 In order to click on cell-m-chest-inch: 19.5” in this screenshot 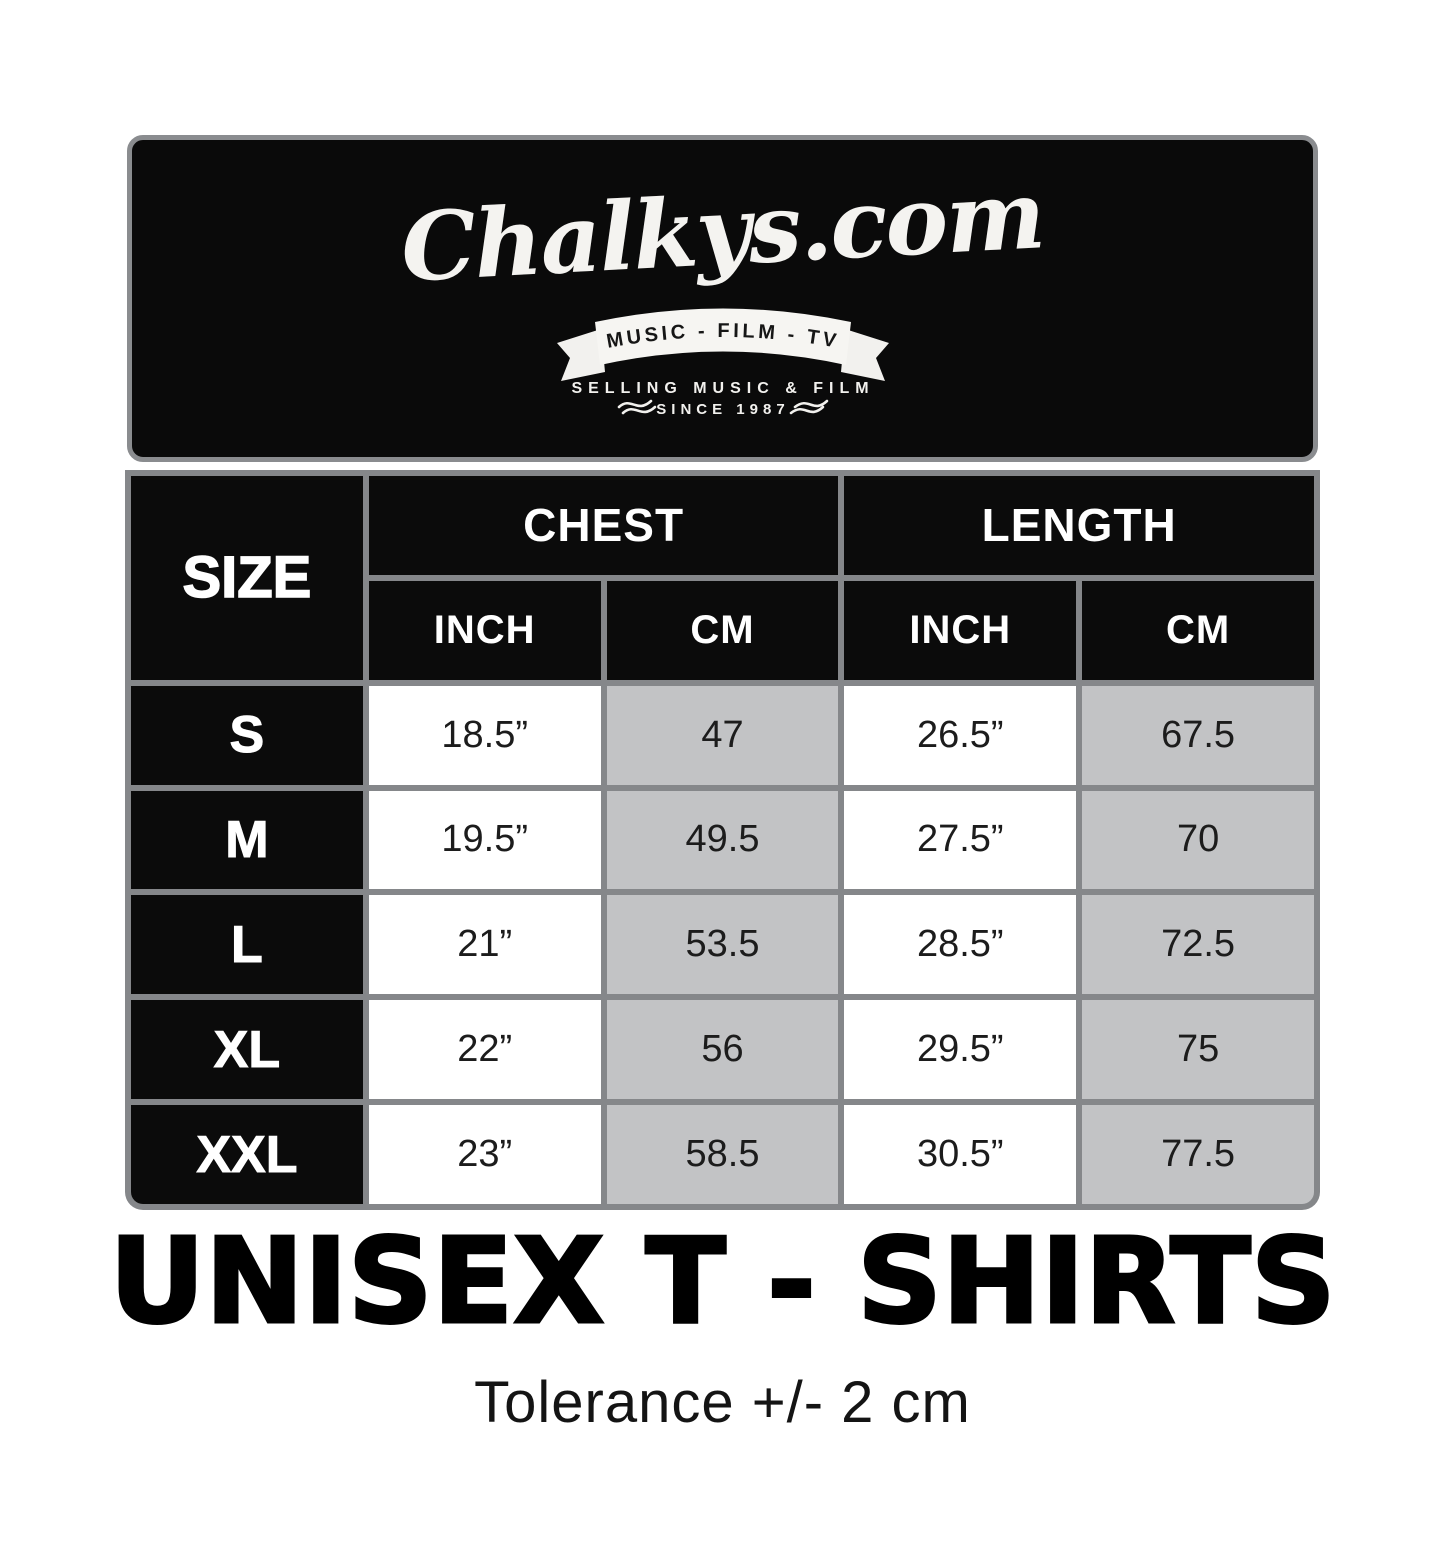, I will do `click(484, 840)`.